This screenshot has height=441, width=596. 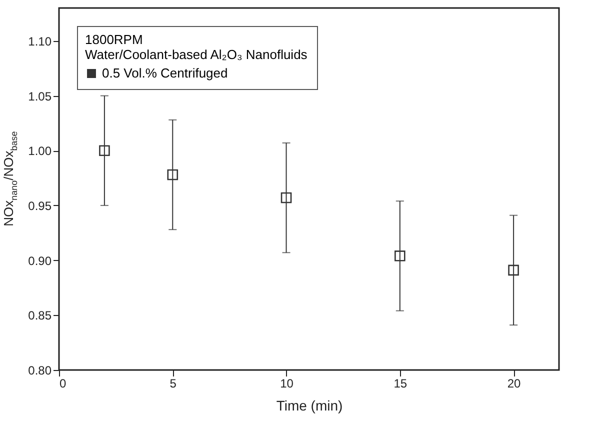 I want to click on y-tick-label: 1.00, so click(x=40, y=151).